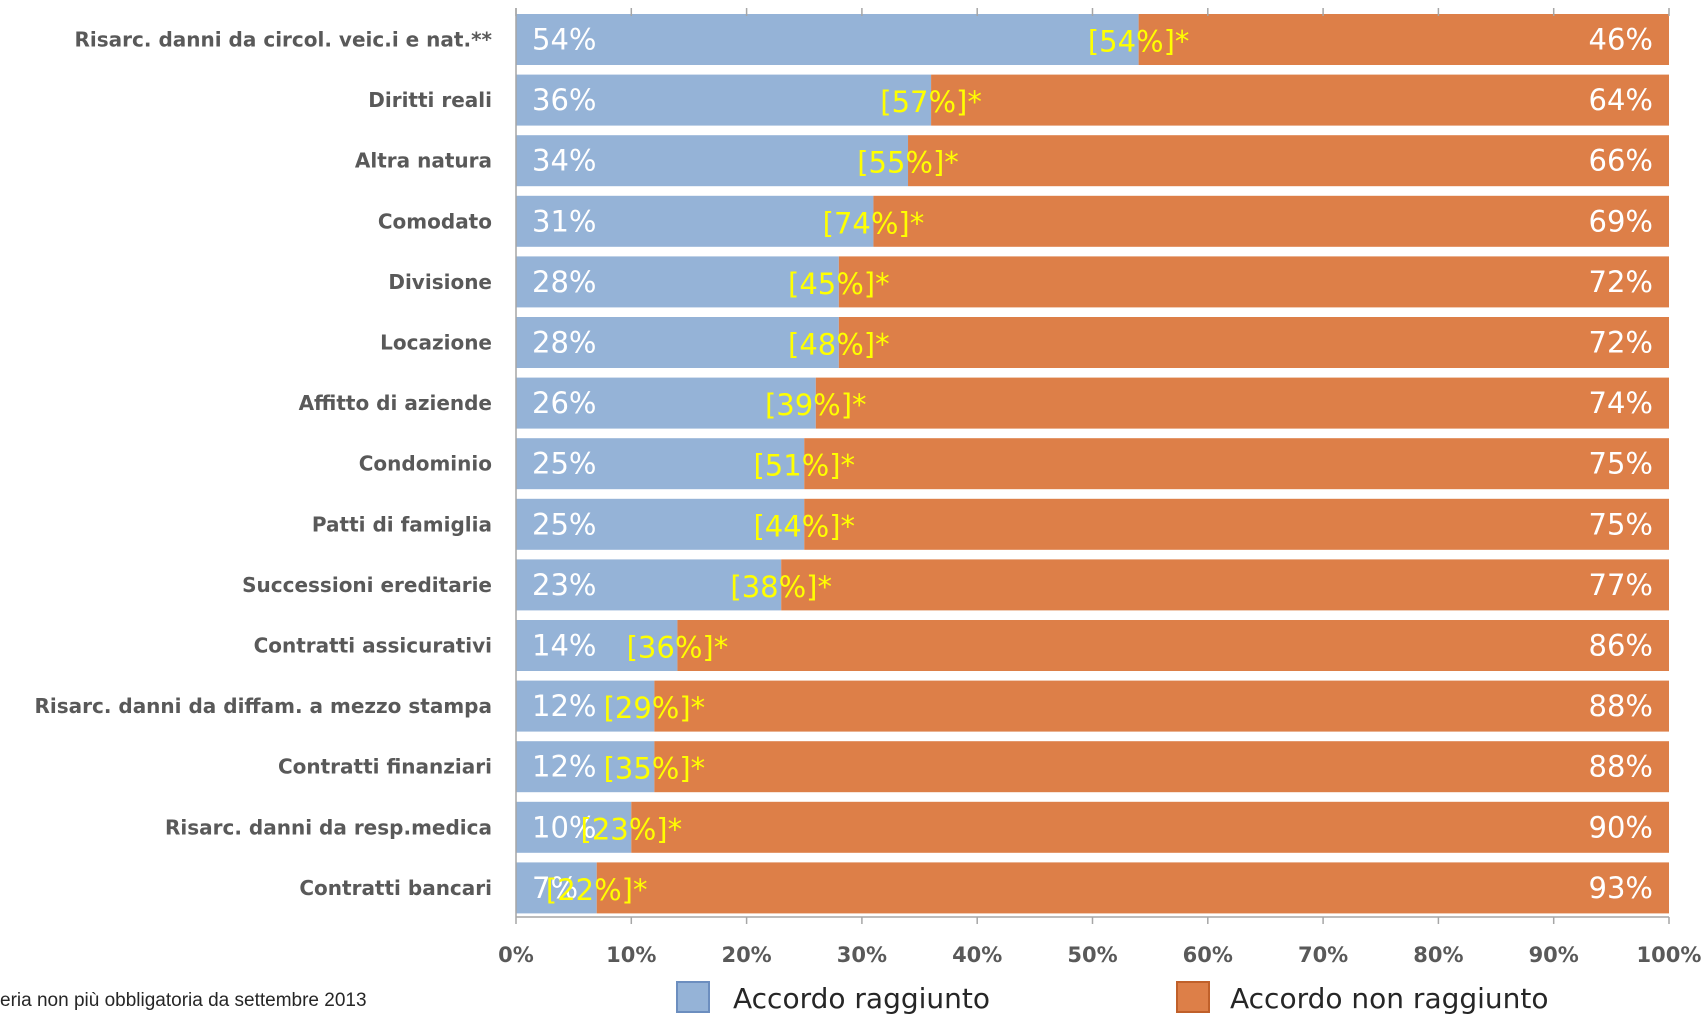  What do you see at coordinates (263, 706) in the screenshot?
I see `category-label: Risarc. danni da diffam. a mezzo stampa` at bounding box center [263, 706].